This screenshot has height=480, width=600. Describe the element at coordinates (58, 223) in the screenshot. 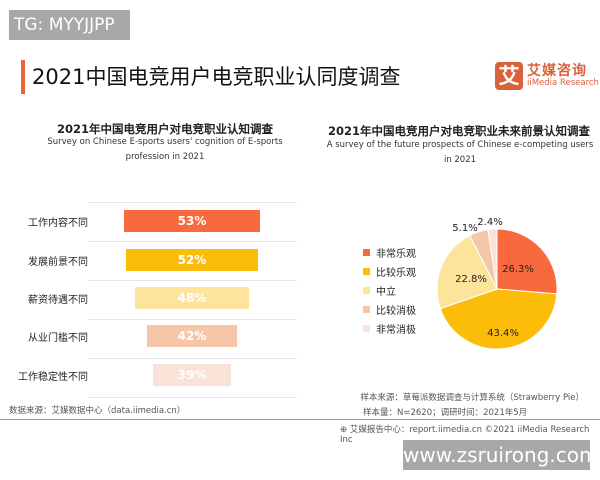

I see `bar-label: 工作内容不同` at that location.